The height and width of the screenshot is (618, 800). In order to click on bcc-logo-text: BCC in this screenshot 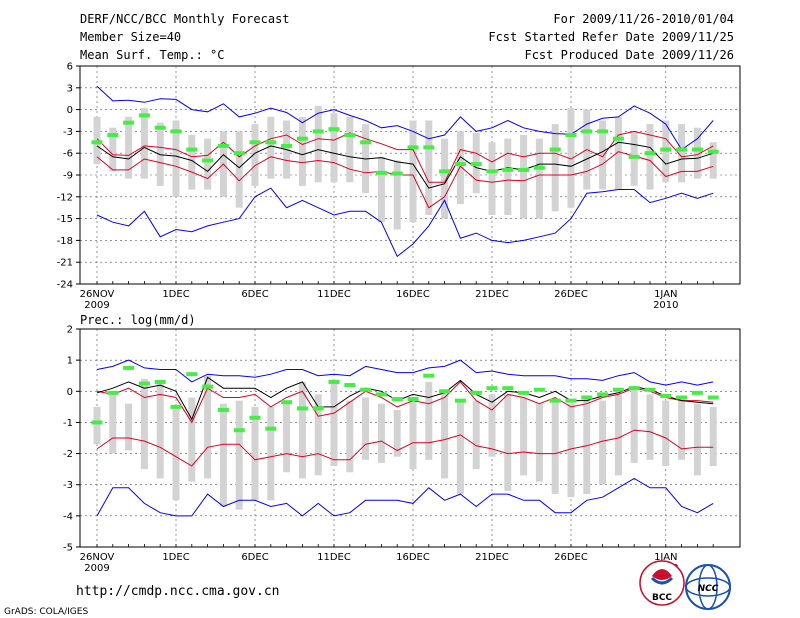, I will do `click(662, 598)`.